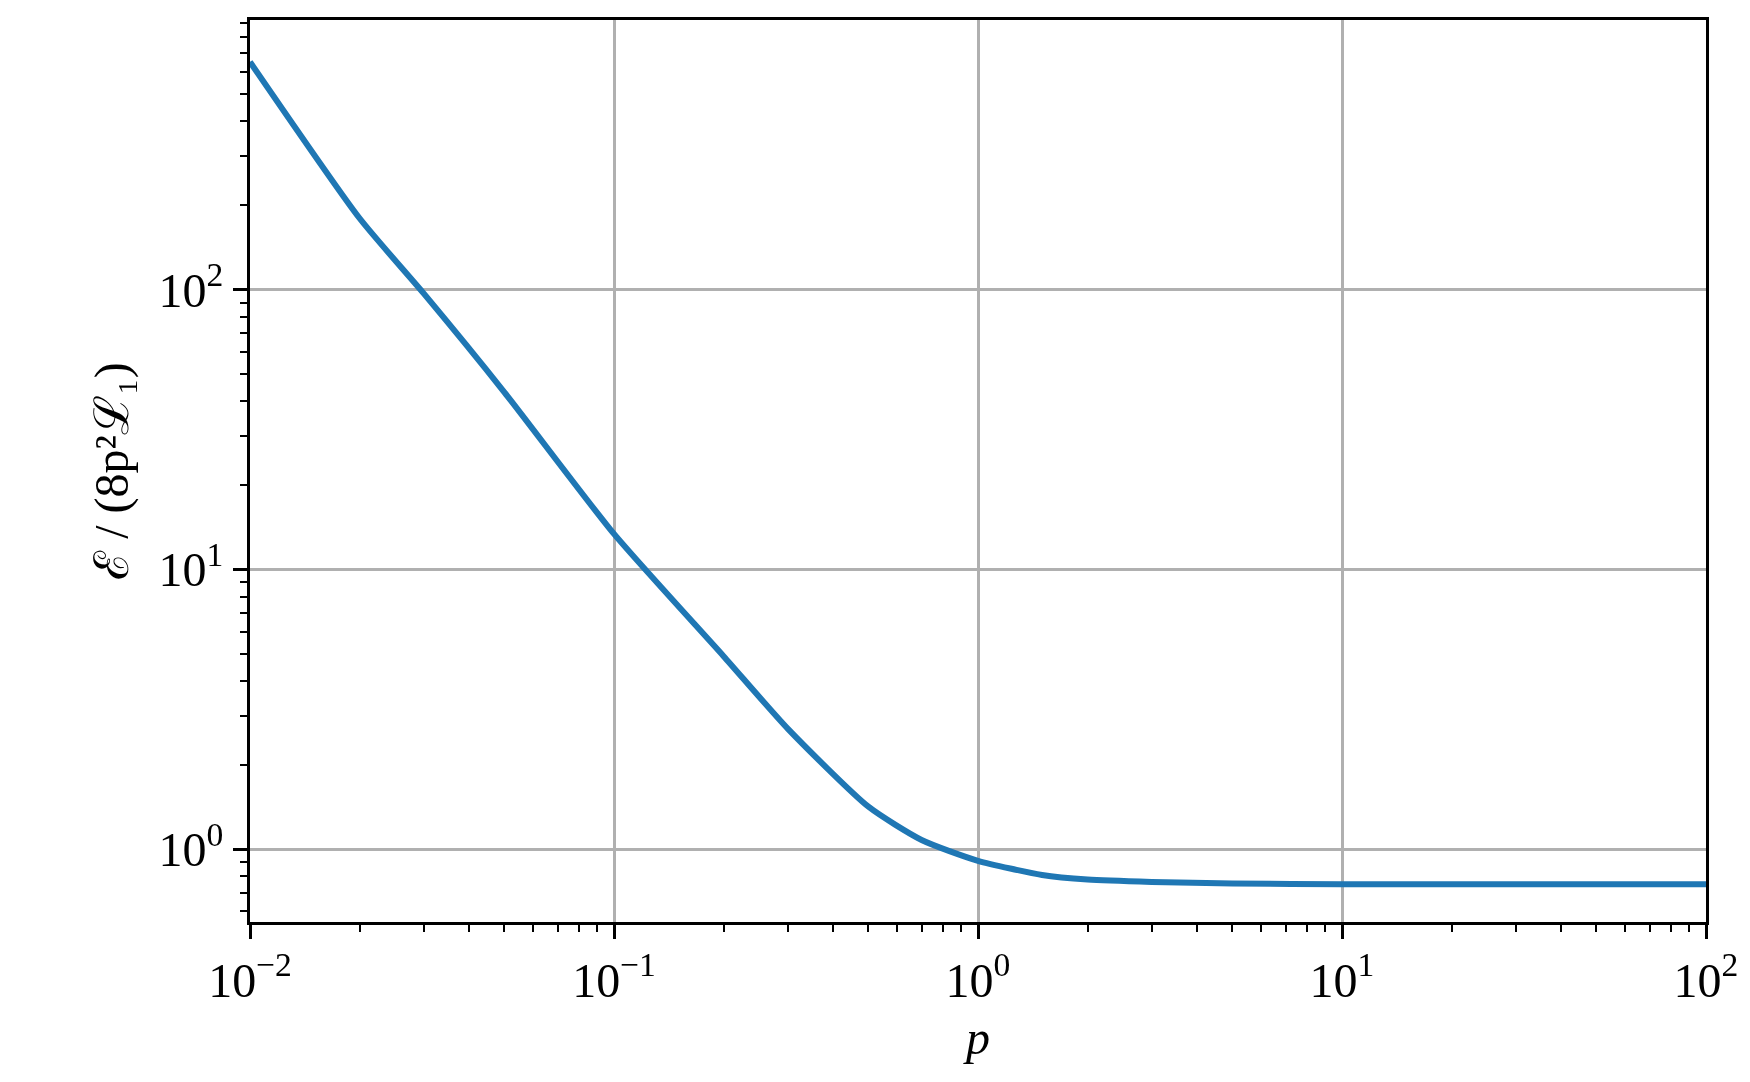 Image resolution: width=1750 pixels, height=1082 pixels. What do you see at coordinates (614, 976) in the screenshot?
I see `x-tick-label: 10$^{−1}$` at bounding box center [614, 976].